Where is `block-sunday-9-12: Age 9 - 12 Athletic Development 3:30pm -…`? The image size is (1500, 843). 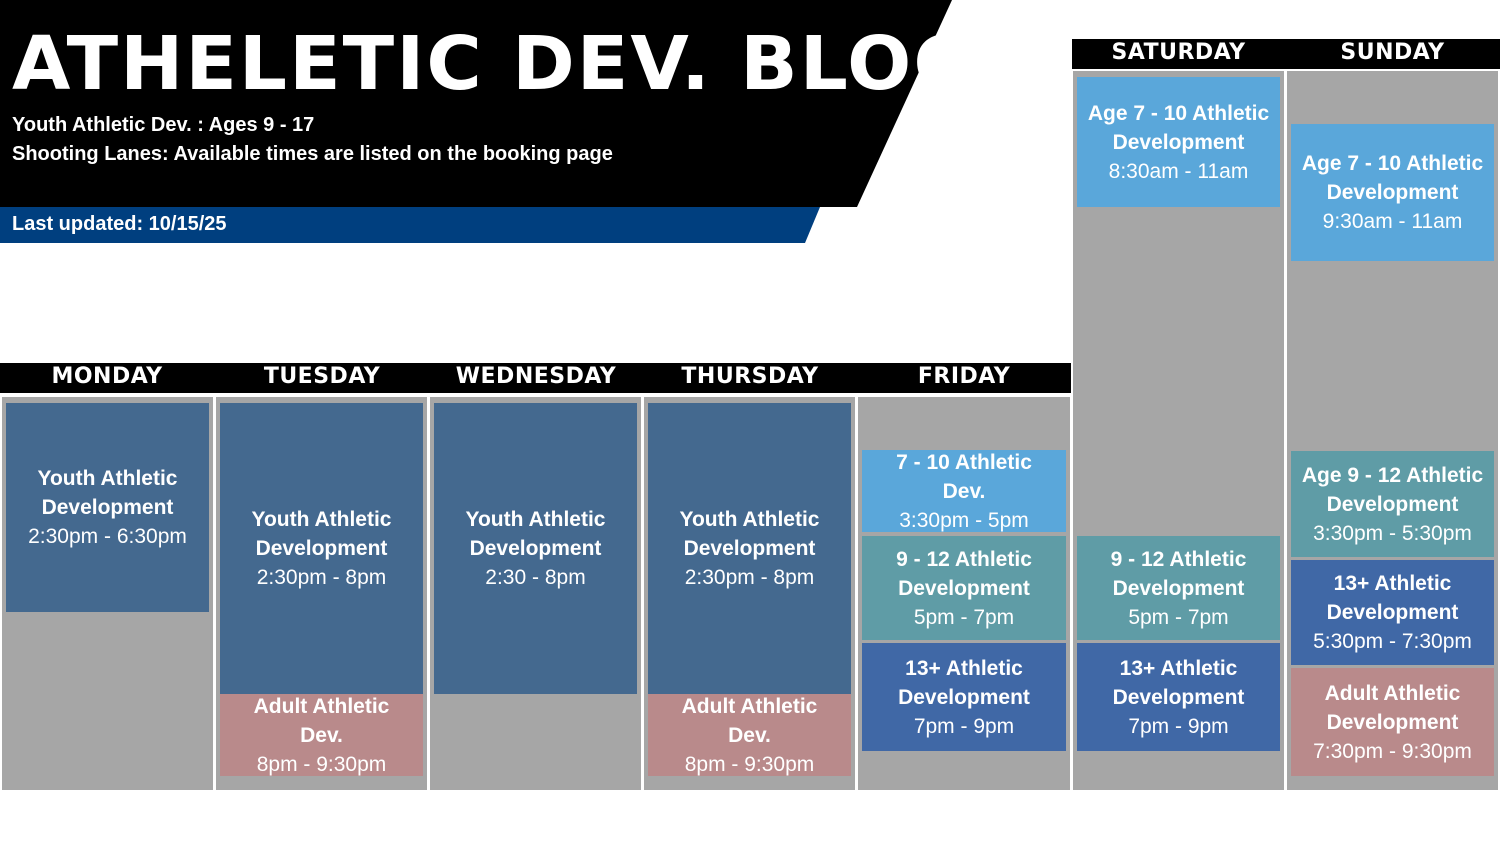 block-sunday-9-12: Age 9 - 12 Athletic Development 3:30pm -… is located at coordinates (1392, 504).